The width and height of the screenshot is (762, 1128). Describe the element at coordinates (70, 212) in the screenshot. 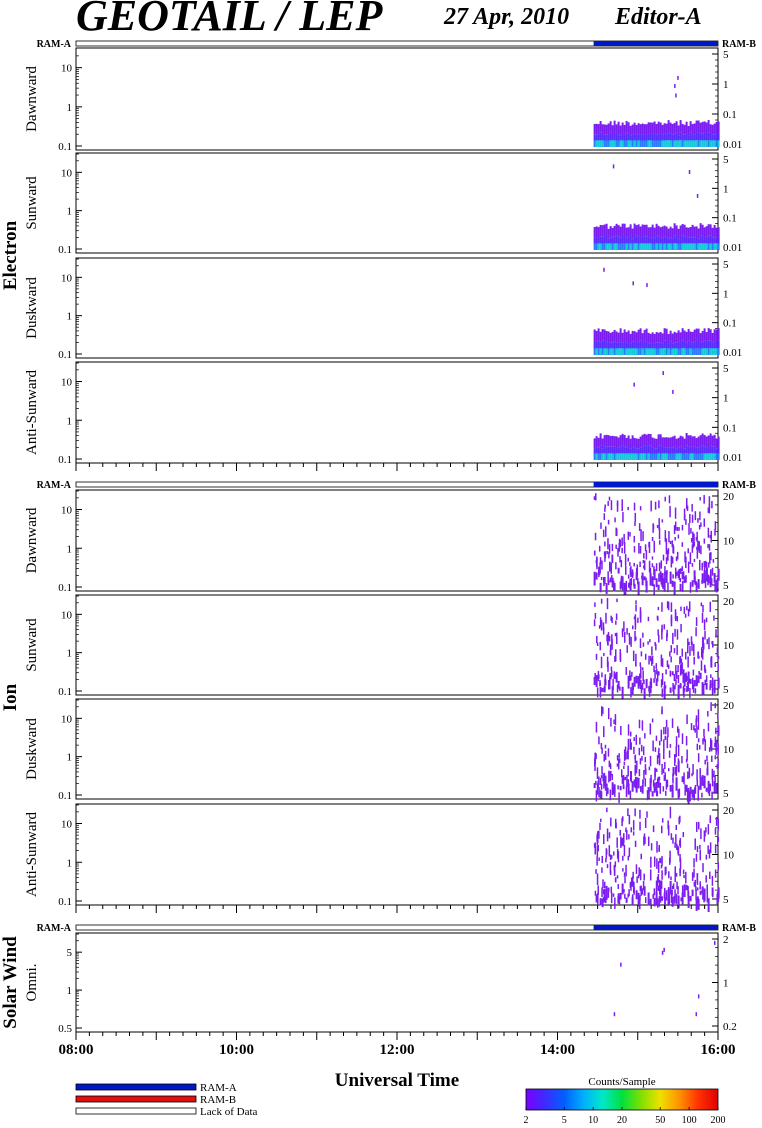

I see `left-tick-label: 1` at that location.